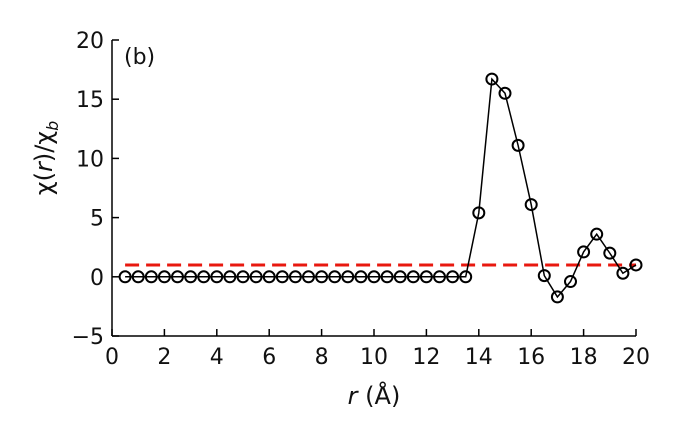 Image resolution: width=680 pixels, height=444 pixels. What do you see at coordinates (322, 357) in the screenshot?
I see `x-tick-label: 8` at bounding box center [322, 357].